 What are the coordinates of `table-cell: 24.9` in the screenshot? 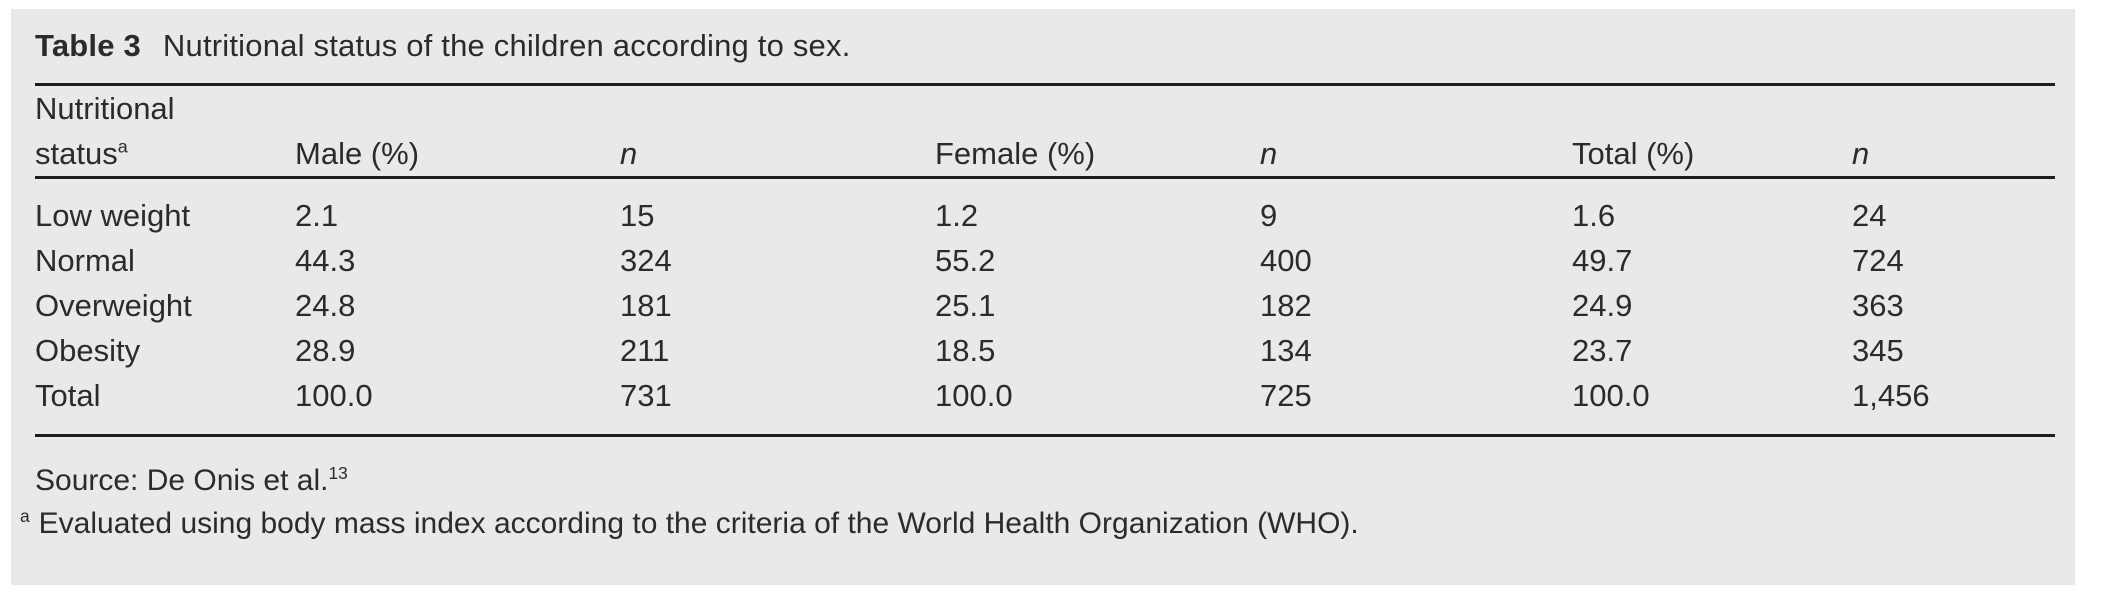 It's located at (1602, 305).